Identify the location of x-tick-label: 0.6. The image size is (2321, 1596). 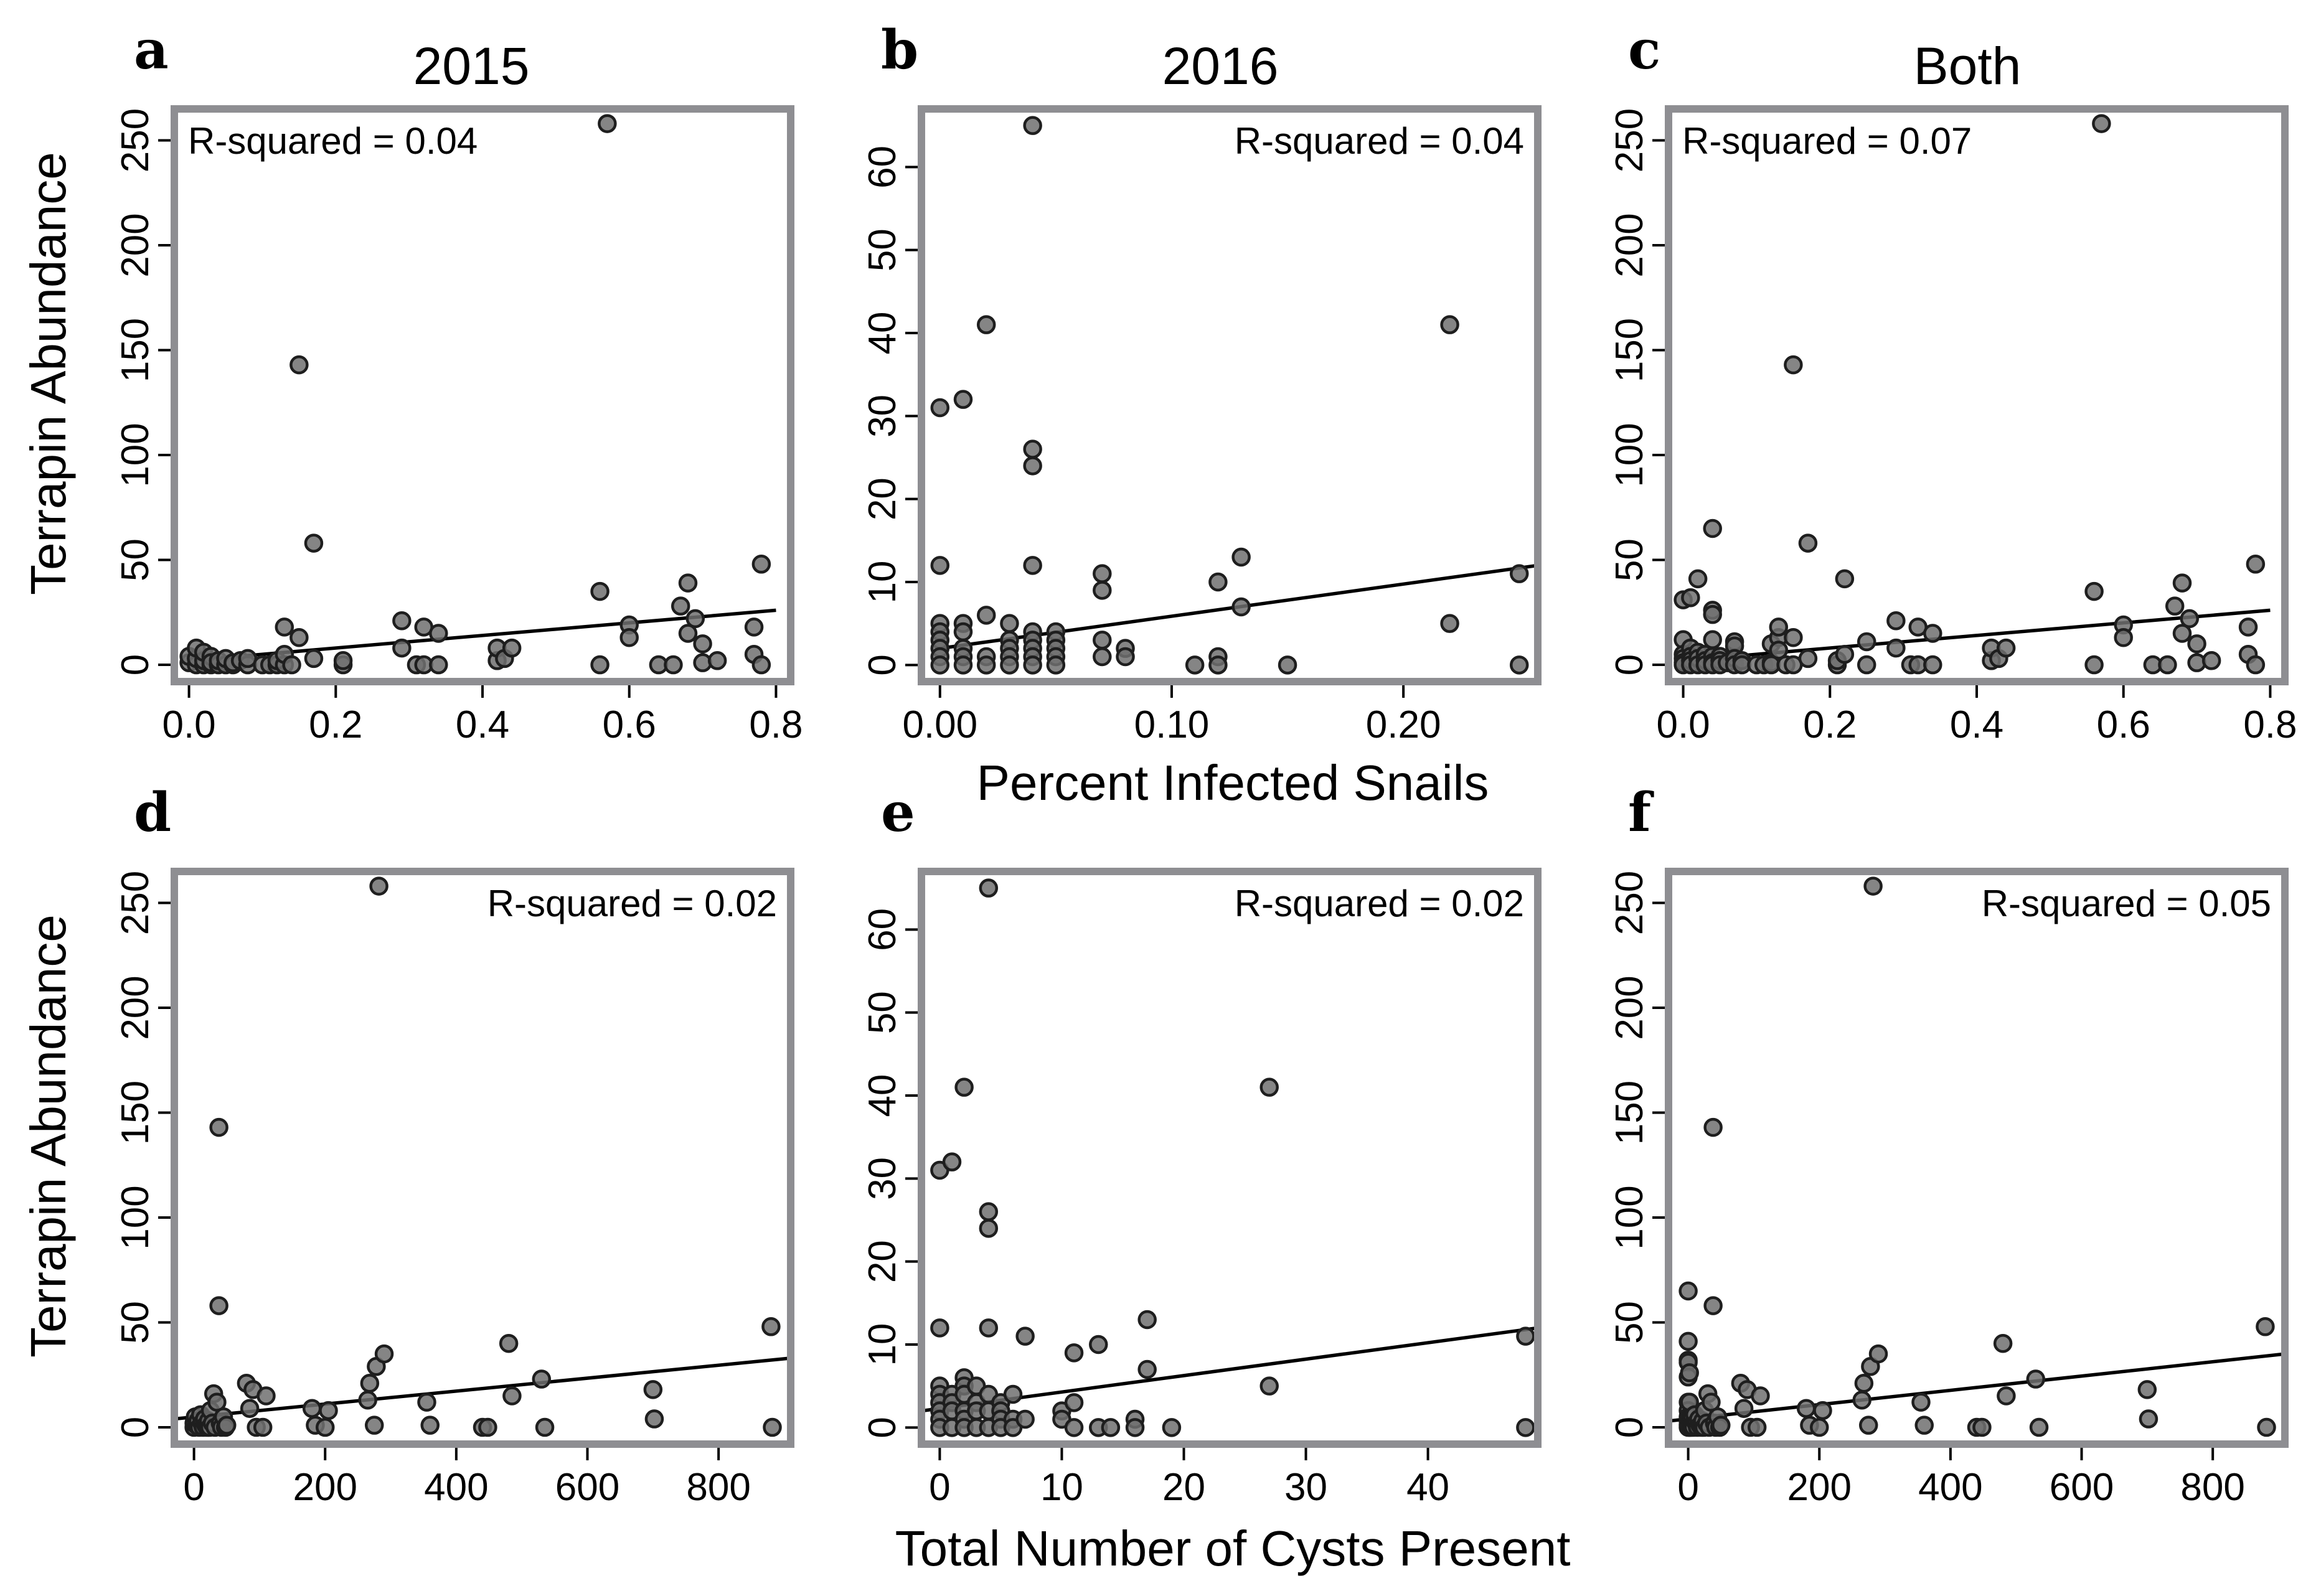
(2123, 724).